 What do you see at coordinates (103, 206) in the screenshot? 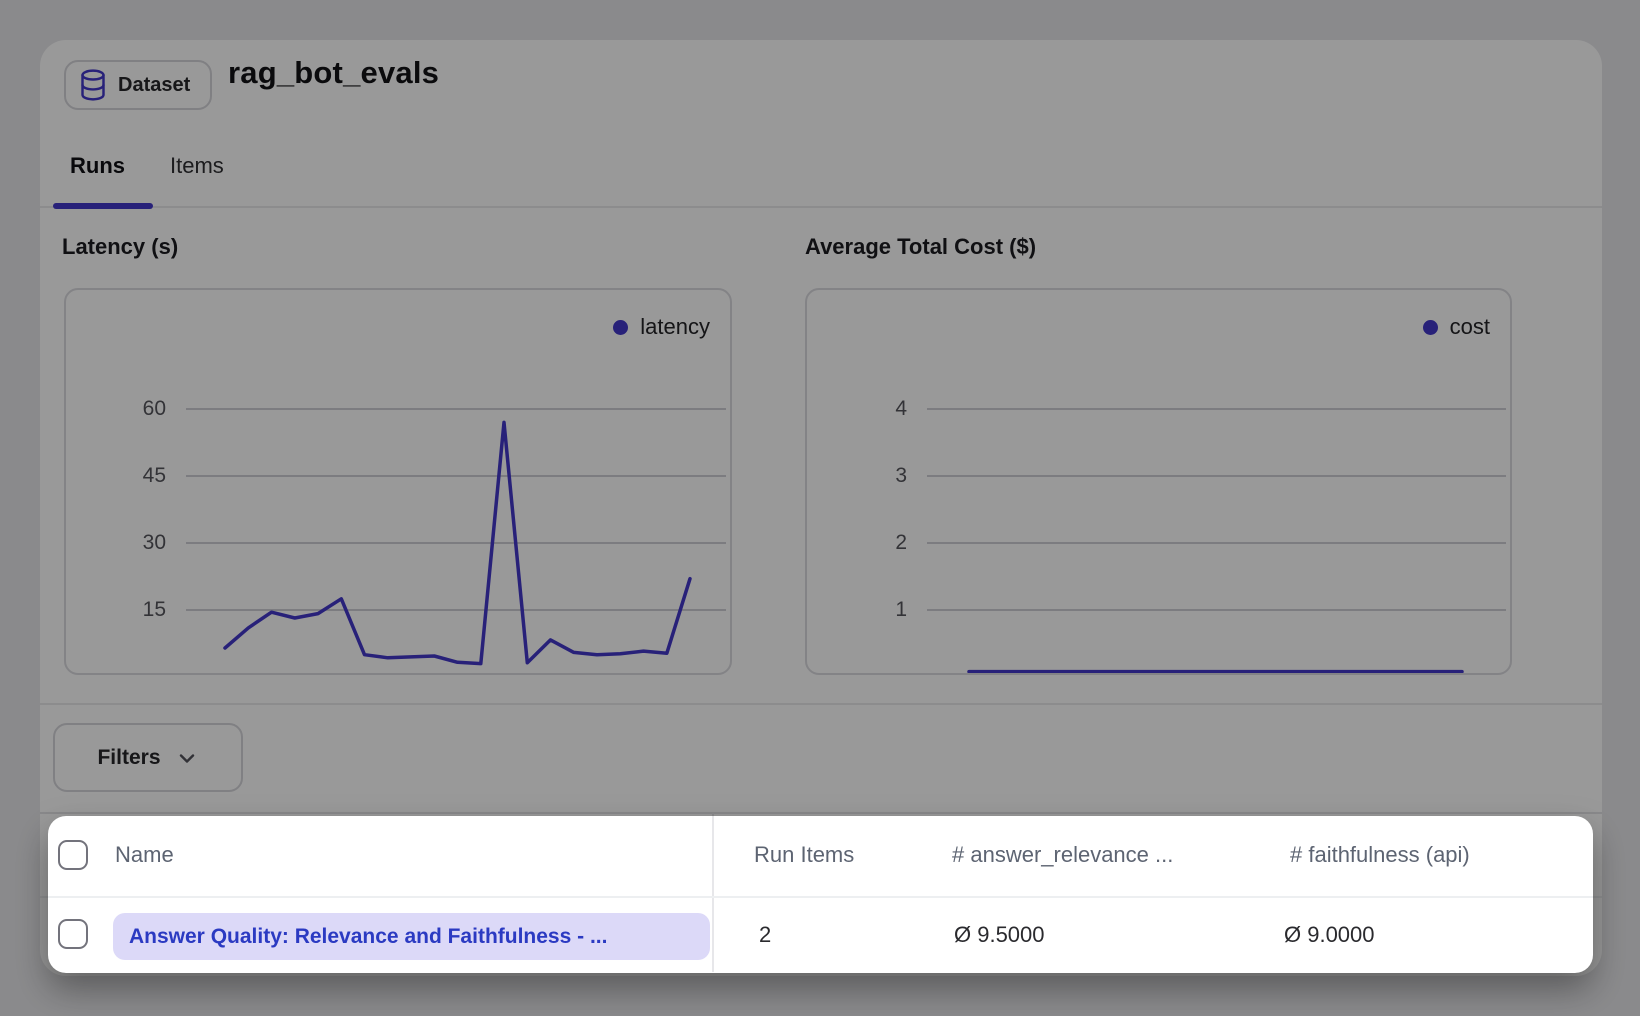
I see `active-tab-indicator` at bounding box center [103, 206].